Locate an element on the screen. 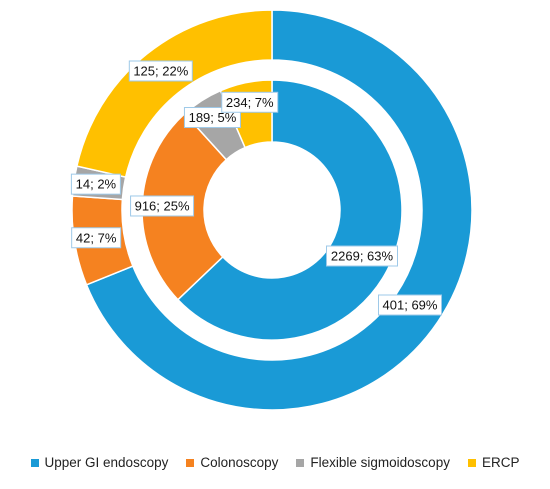 The width and height of the screenshot is (550, 489). inner-data-label-text-upper-gi-endoscopy: 2269; 63% is located at coordinates (362, 256).